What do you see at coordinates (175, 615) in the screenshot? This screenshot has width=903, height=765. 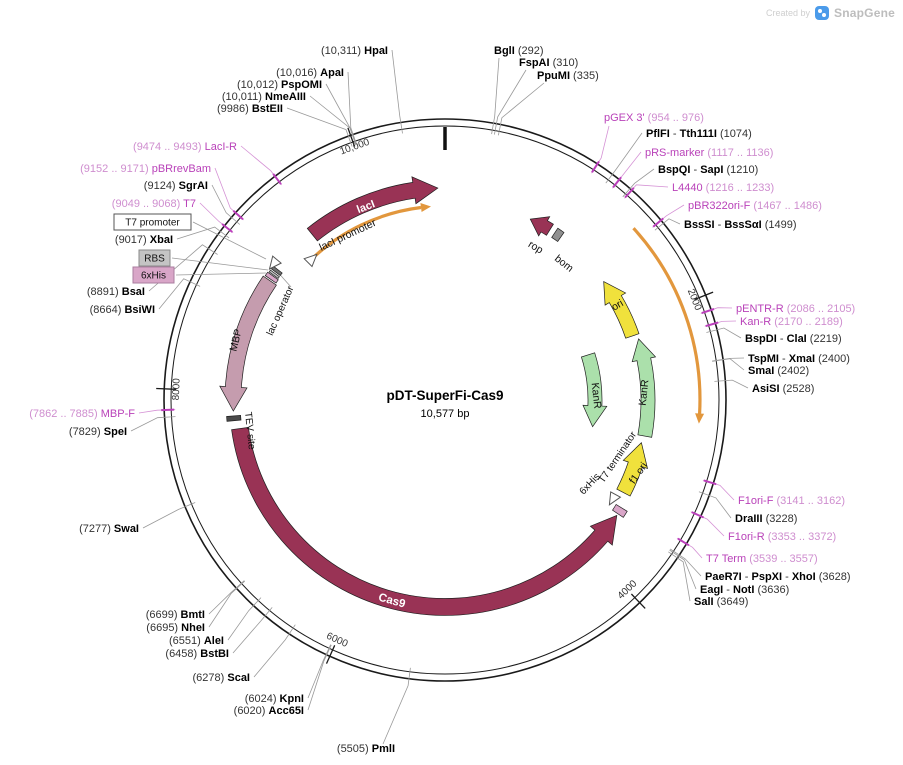 I see `site-label: (6699) BmtI` at bounding box center [175, 615].